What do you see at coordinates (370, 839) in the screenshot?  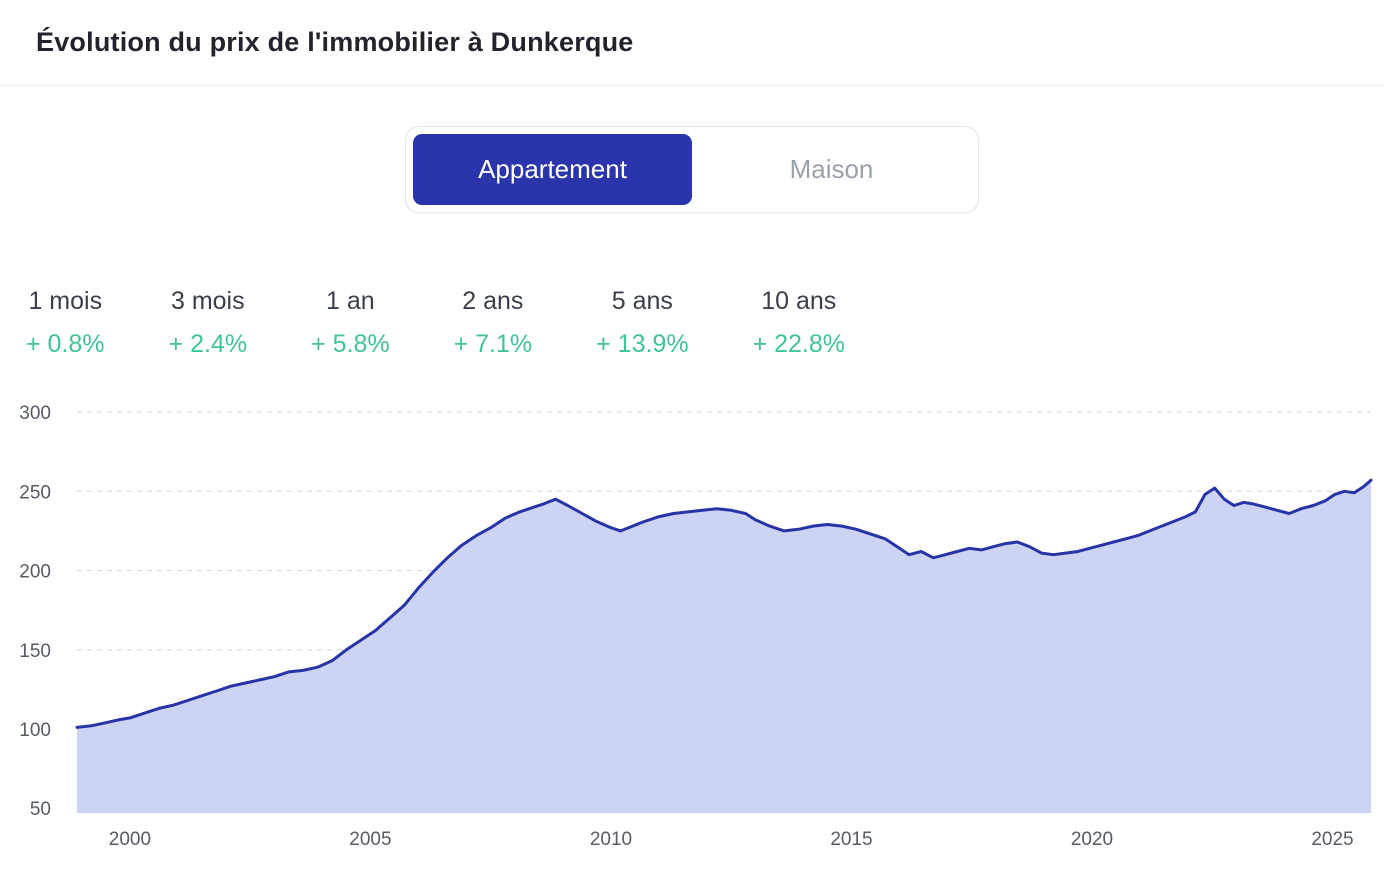 I see `x-axis-label: 2005` at bounding box center [370, 839].